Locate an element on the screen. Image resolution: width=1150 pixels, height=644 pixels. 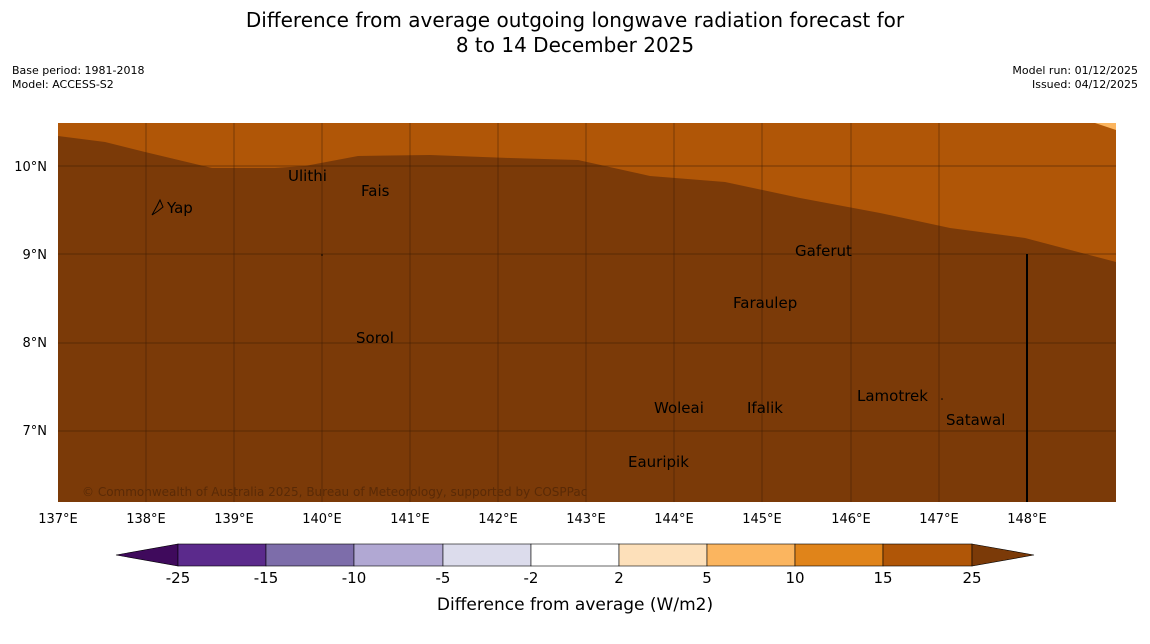
lat-label-10n: 10°N is located at coordinates (30, 167).